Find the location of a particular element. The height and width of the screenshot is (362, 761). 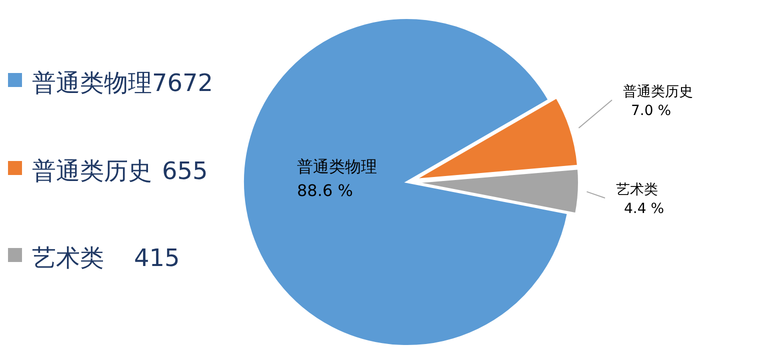

legend-label: 普通类物理 is located at coordinates (92, 83).